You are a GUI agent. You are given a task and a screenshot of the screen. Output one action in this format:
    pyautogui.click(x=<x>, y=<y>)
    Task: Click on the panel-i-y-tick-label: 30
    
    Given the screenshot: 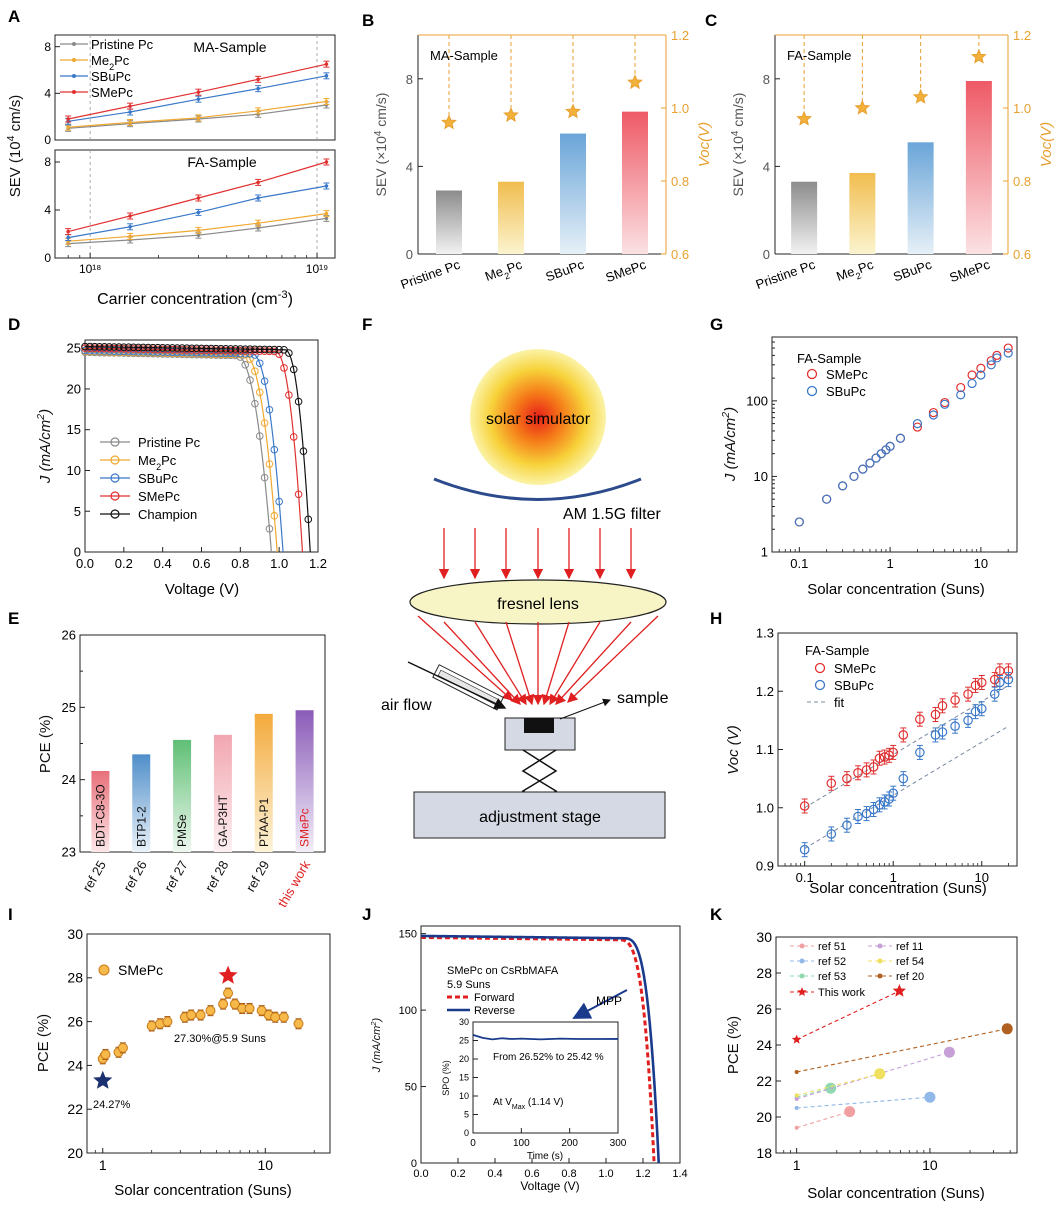 What is the action you would take?
    pyautogui.click(x=75, y=934)
    